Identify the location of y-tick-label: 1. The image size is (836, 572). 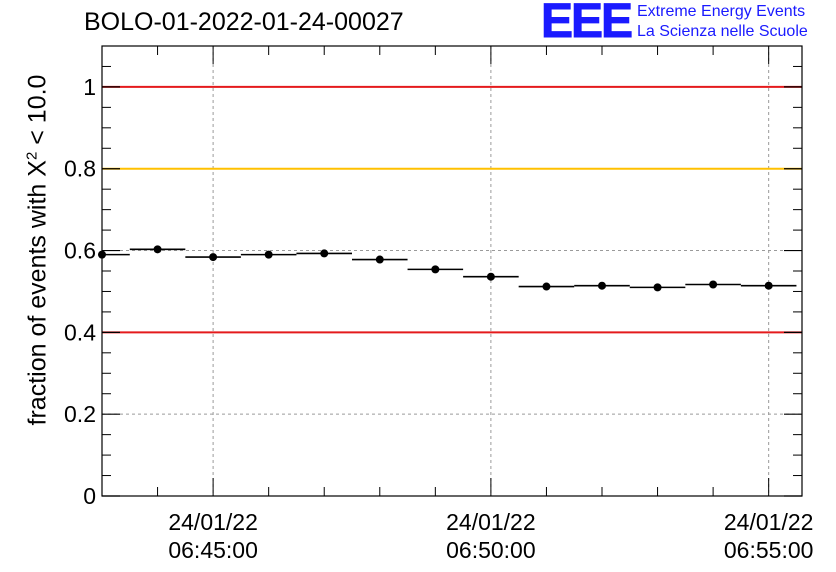
(89, 87).